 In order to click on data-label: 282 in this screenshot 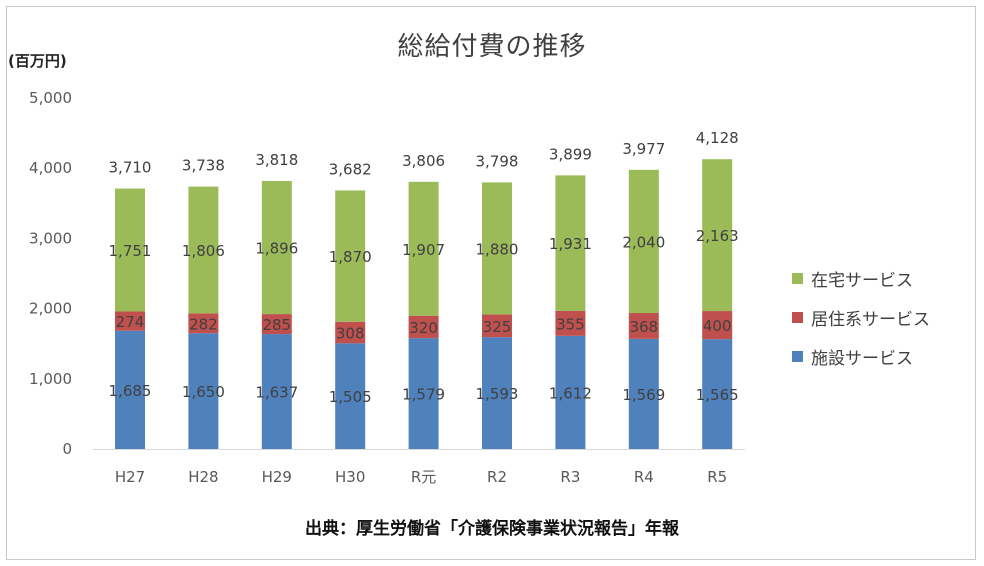, I will do `click(203, 324)`.